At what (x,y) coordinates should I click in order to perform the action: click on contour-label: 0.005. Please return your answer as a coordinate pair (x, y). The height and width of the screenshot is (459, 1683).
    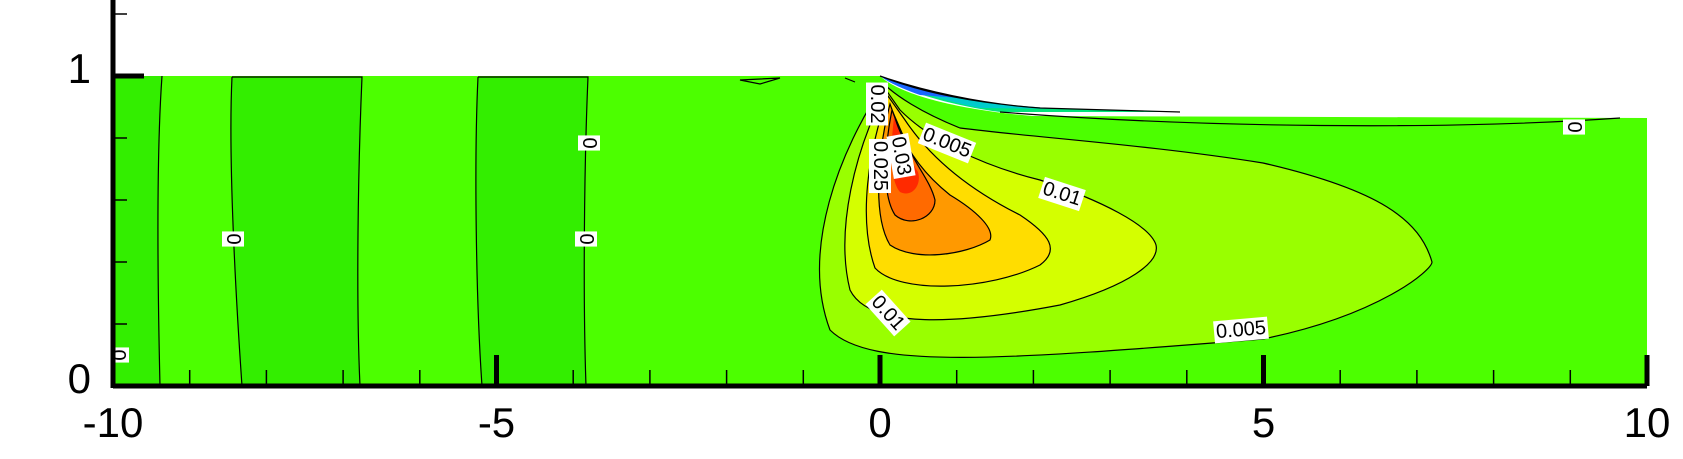
    Looking at the image, I should click on (1241, 330).